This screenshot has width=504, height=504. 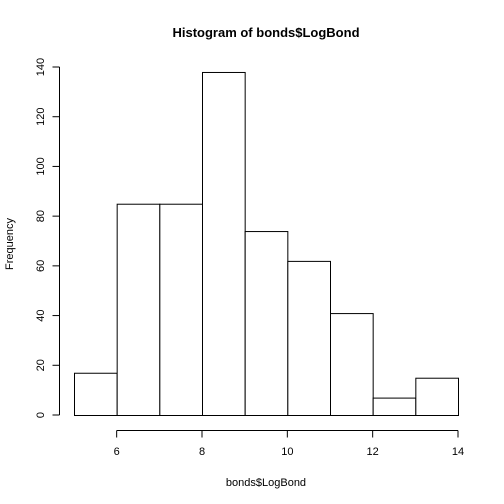 I want to click on x-tick-label-8: 8, so click(x=202, y=452).